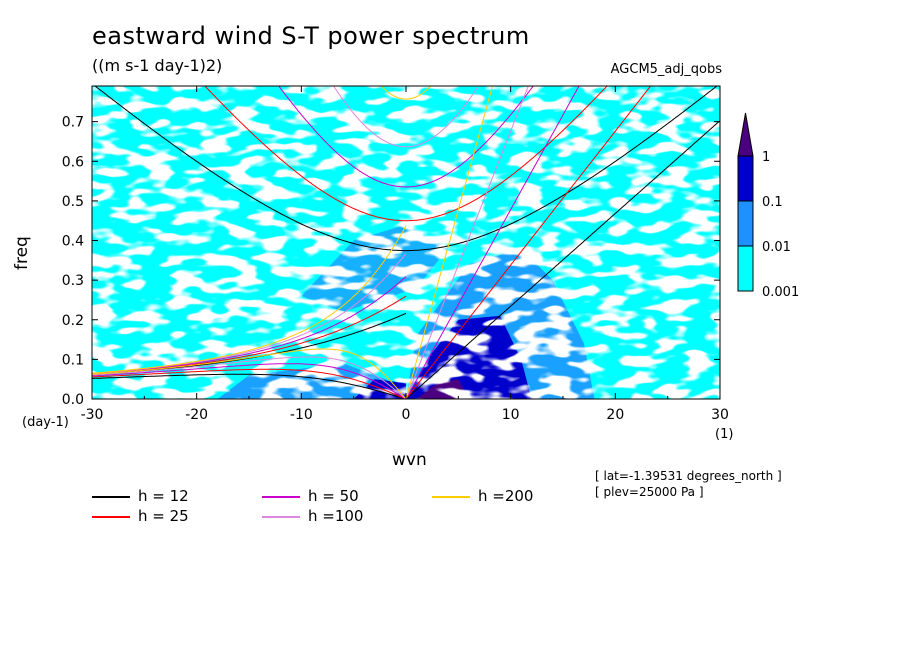 The image size is (904, 654). Describe the element at coordinates (281, 517) in the screenshot. I see `legend-swatch-h100` at that location.